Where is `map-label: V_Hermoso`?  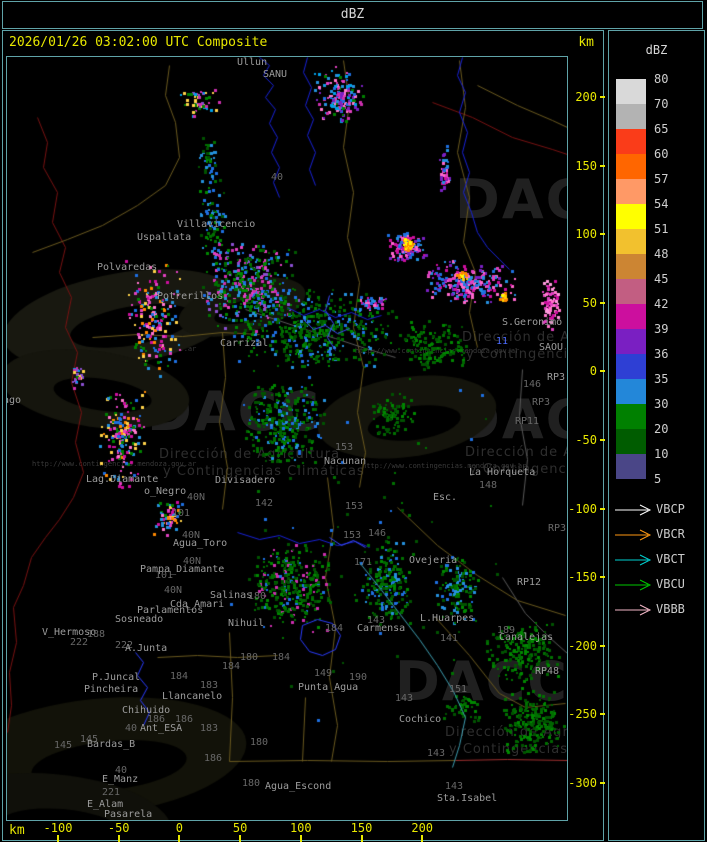
map-label: V_Hermoso is located at coordinates (69, 632).